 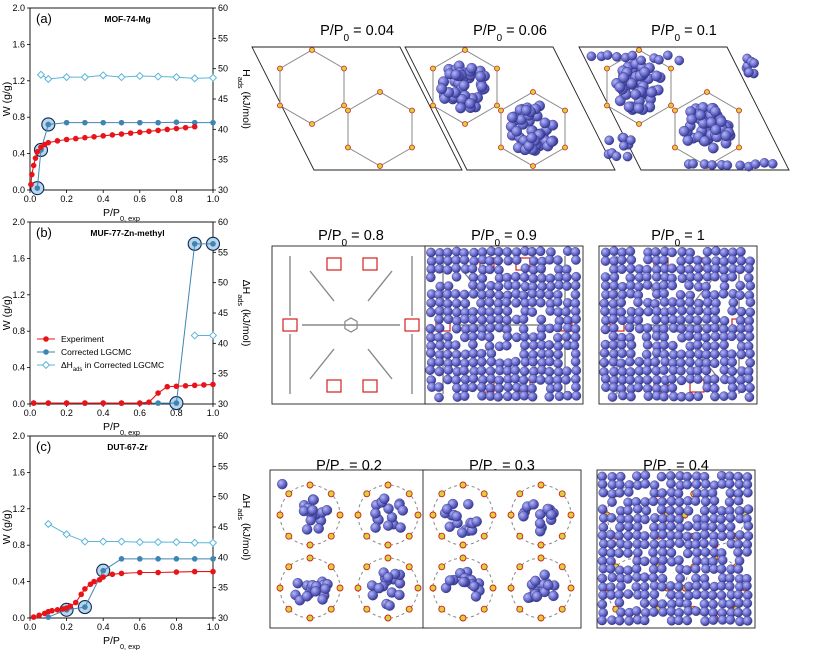 I want to click on legend-lgcmc-label: Corrected LGCMC, so click(x=96, y=352).